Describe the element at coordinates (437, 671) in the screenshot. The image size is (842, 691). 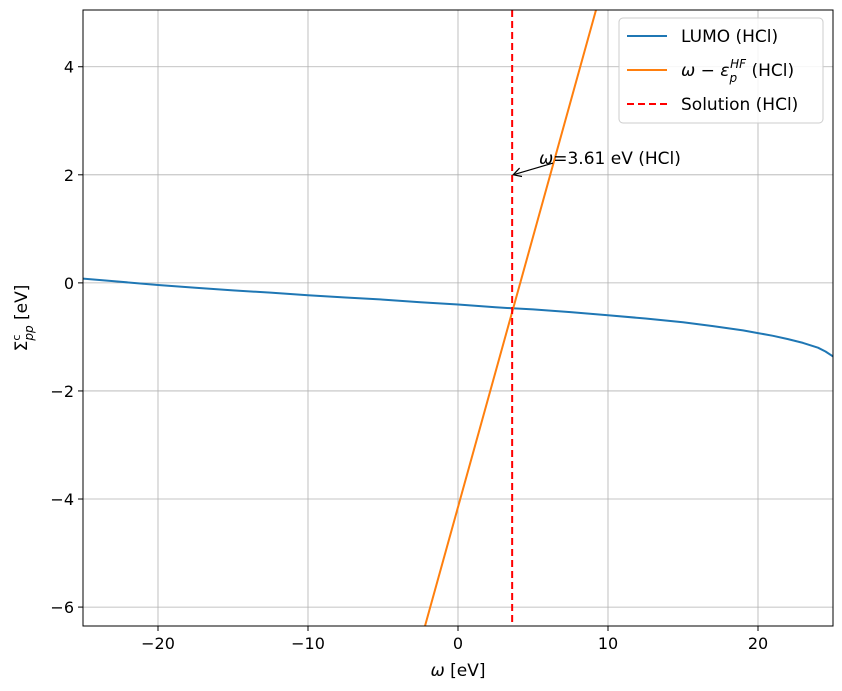
I see `x-axis-label-symbol: ω` at that location.